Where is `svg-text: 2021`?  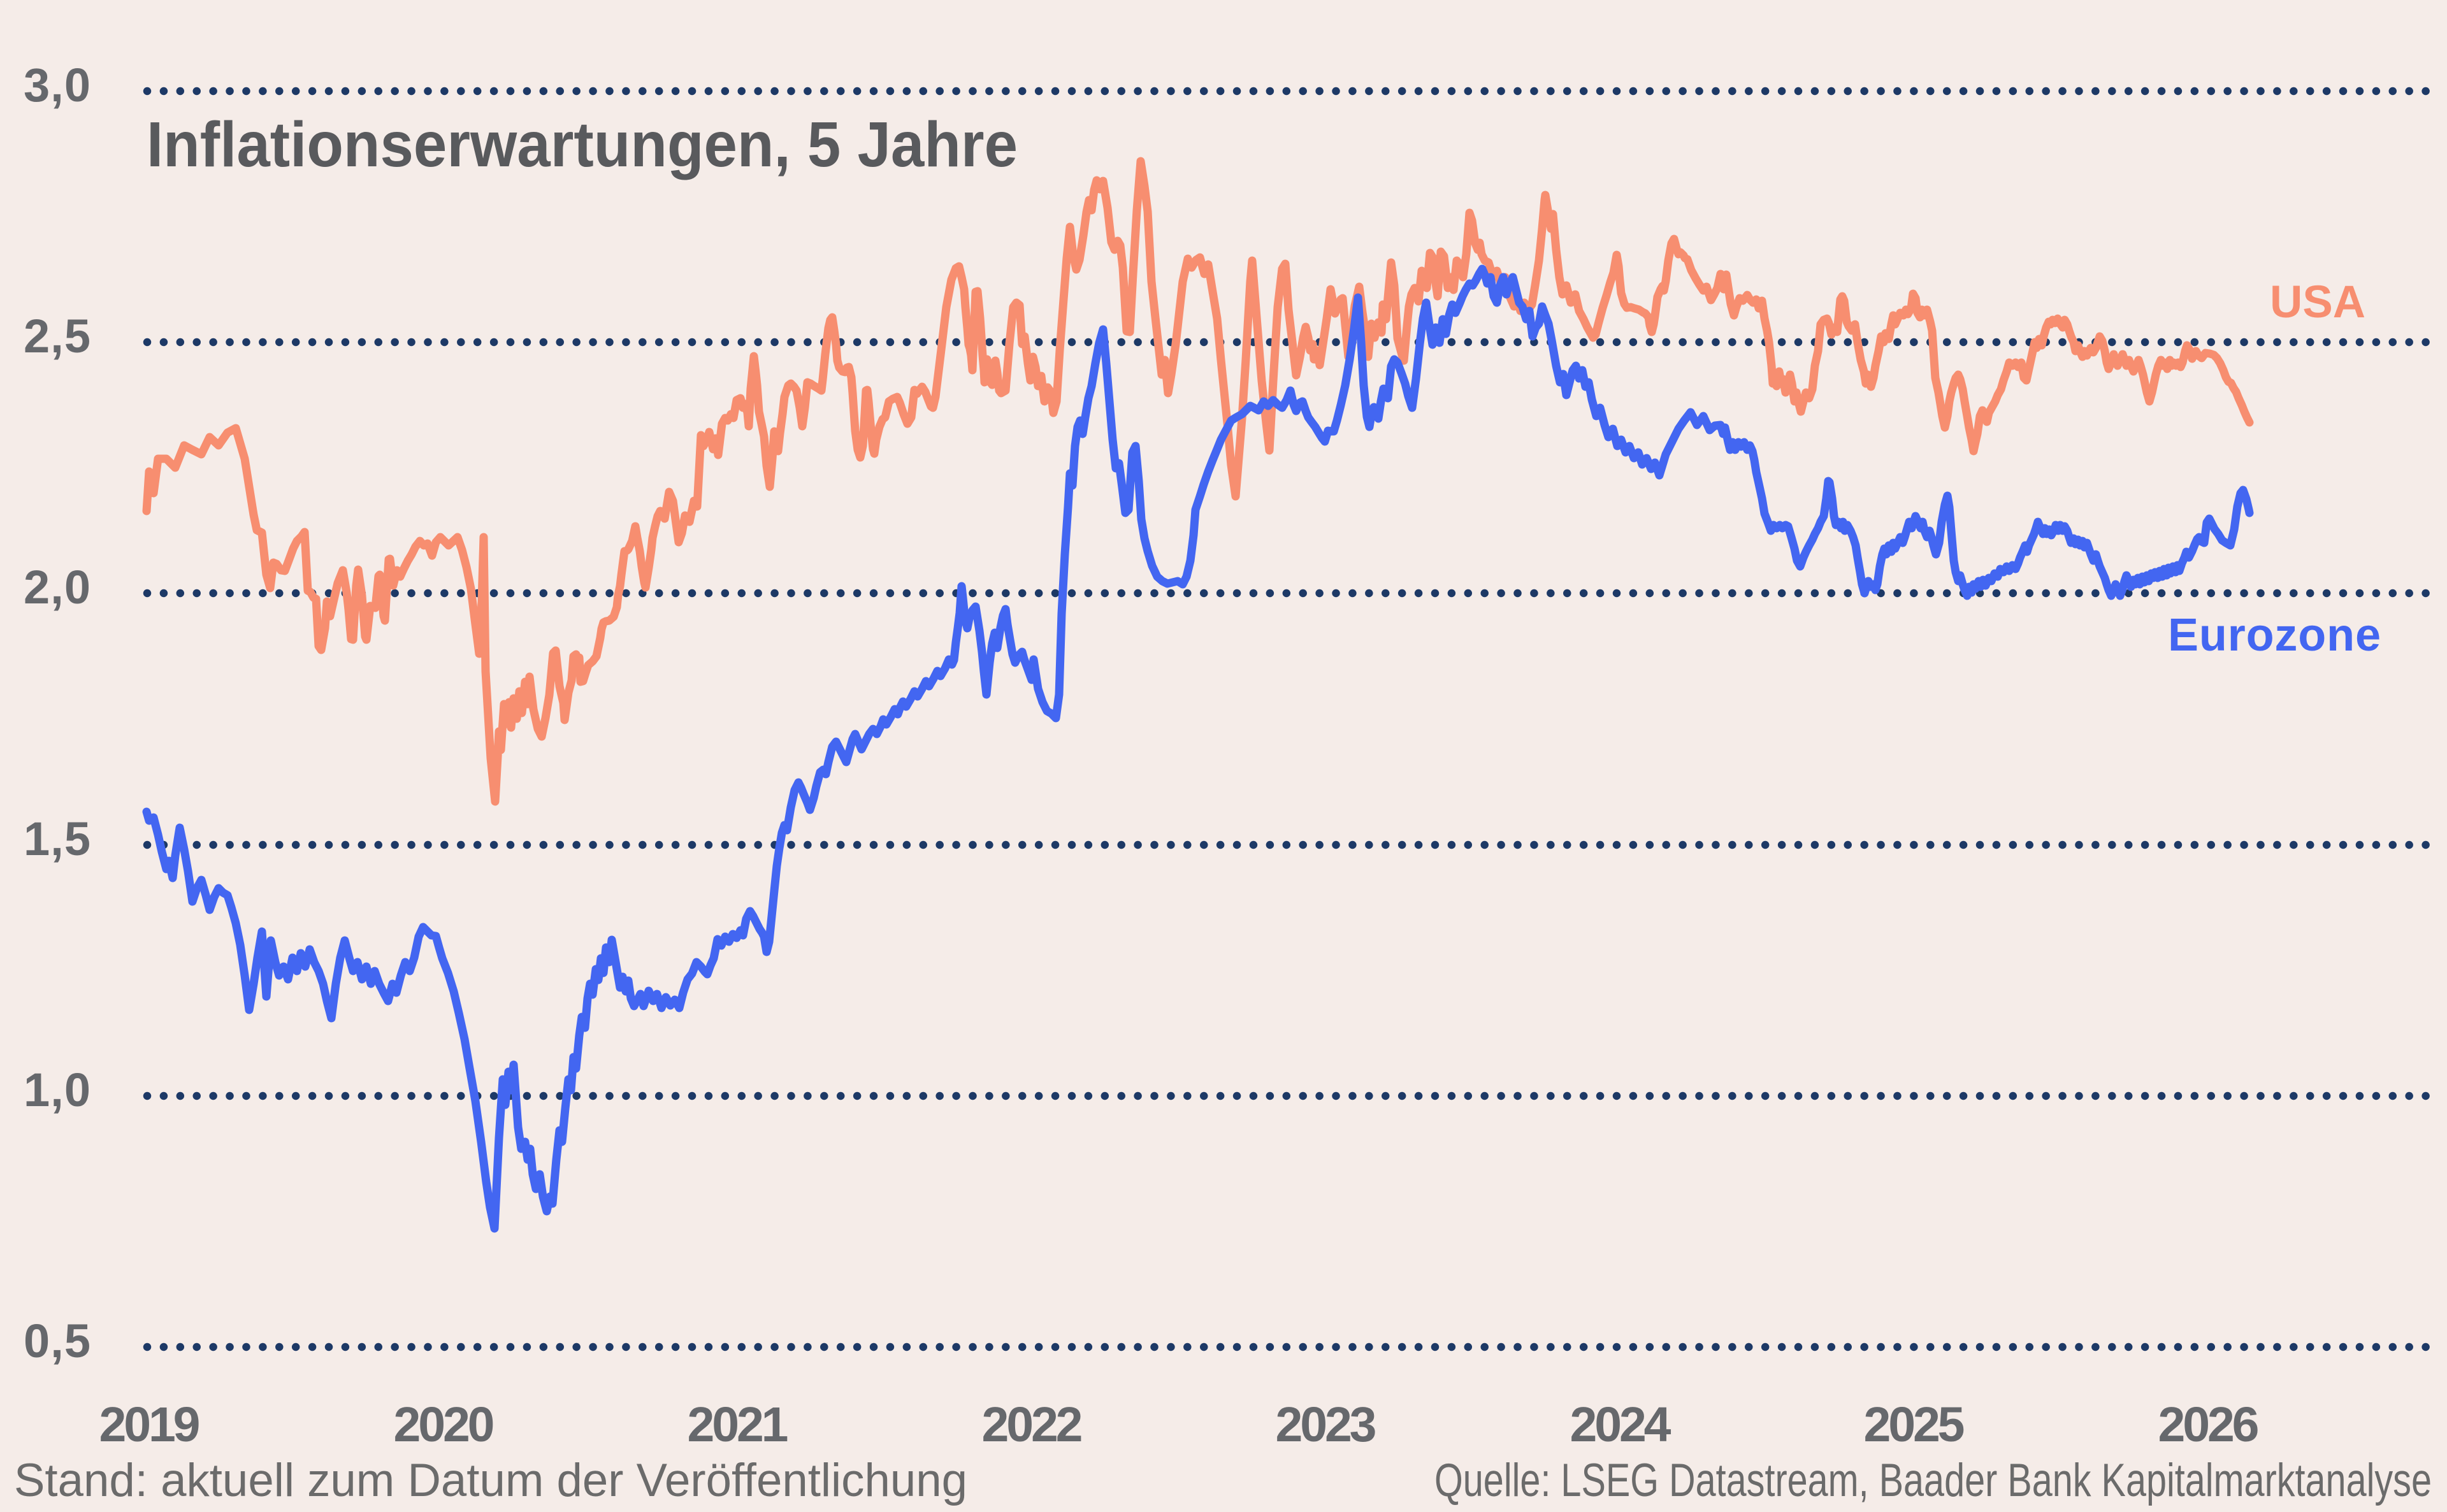
svg-text: 2021 is located at coordinates (738, 1424).